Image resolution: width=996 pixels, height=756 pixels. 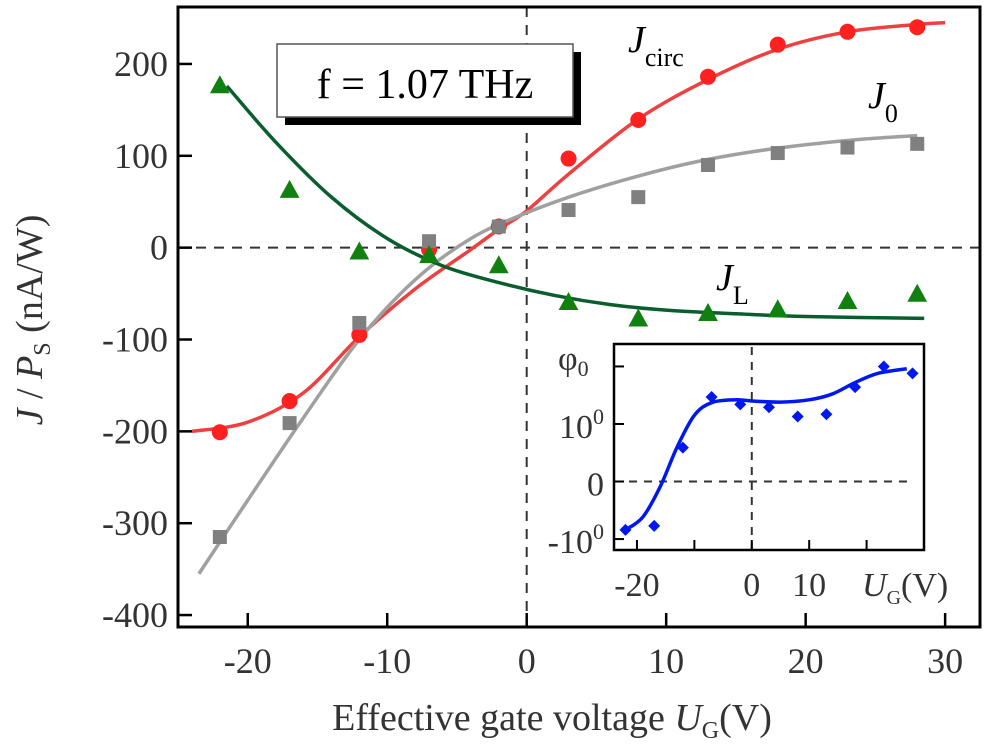 What do you see at coordinates (924, 585) in the screenshot?
I see `inset-x-unit: (V)` at bounding box center [924, 585].